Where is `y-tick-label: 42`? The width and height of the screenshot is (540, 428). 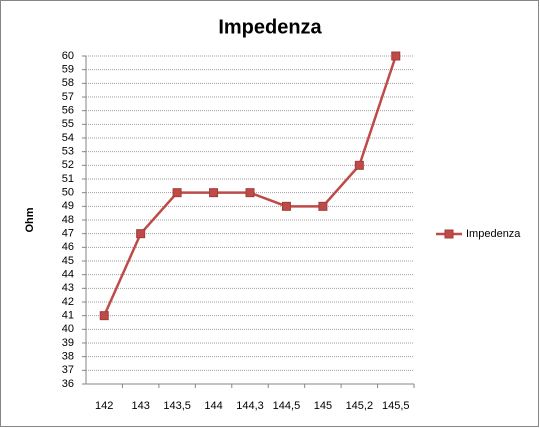 y-tick-label: 42 is located at coordinates (68, 302).